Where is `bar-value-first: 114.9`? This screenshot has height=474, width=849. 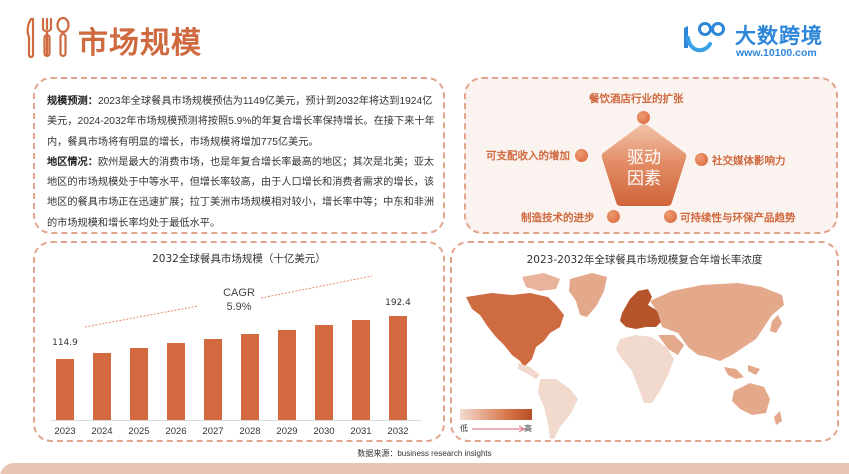
bar-value-first: 114.9 is located at coordinates (65, 343).